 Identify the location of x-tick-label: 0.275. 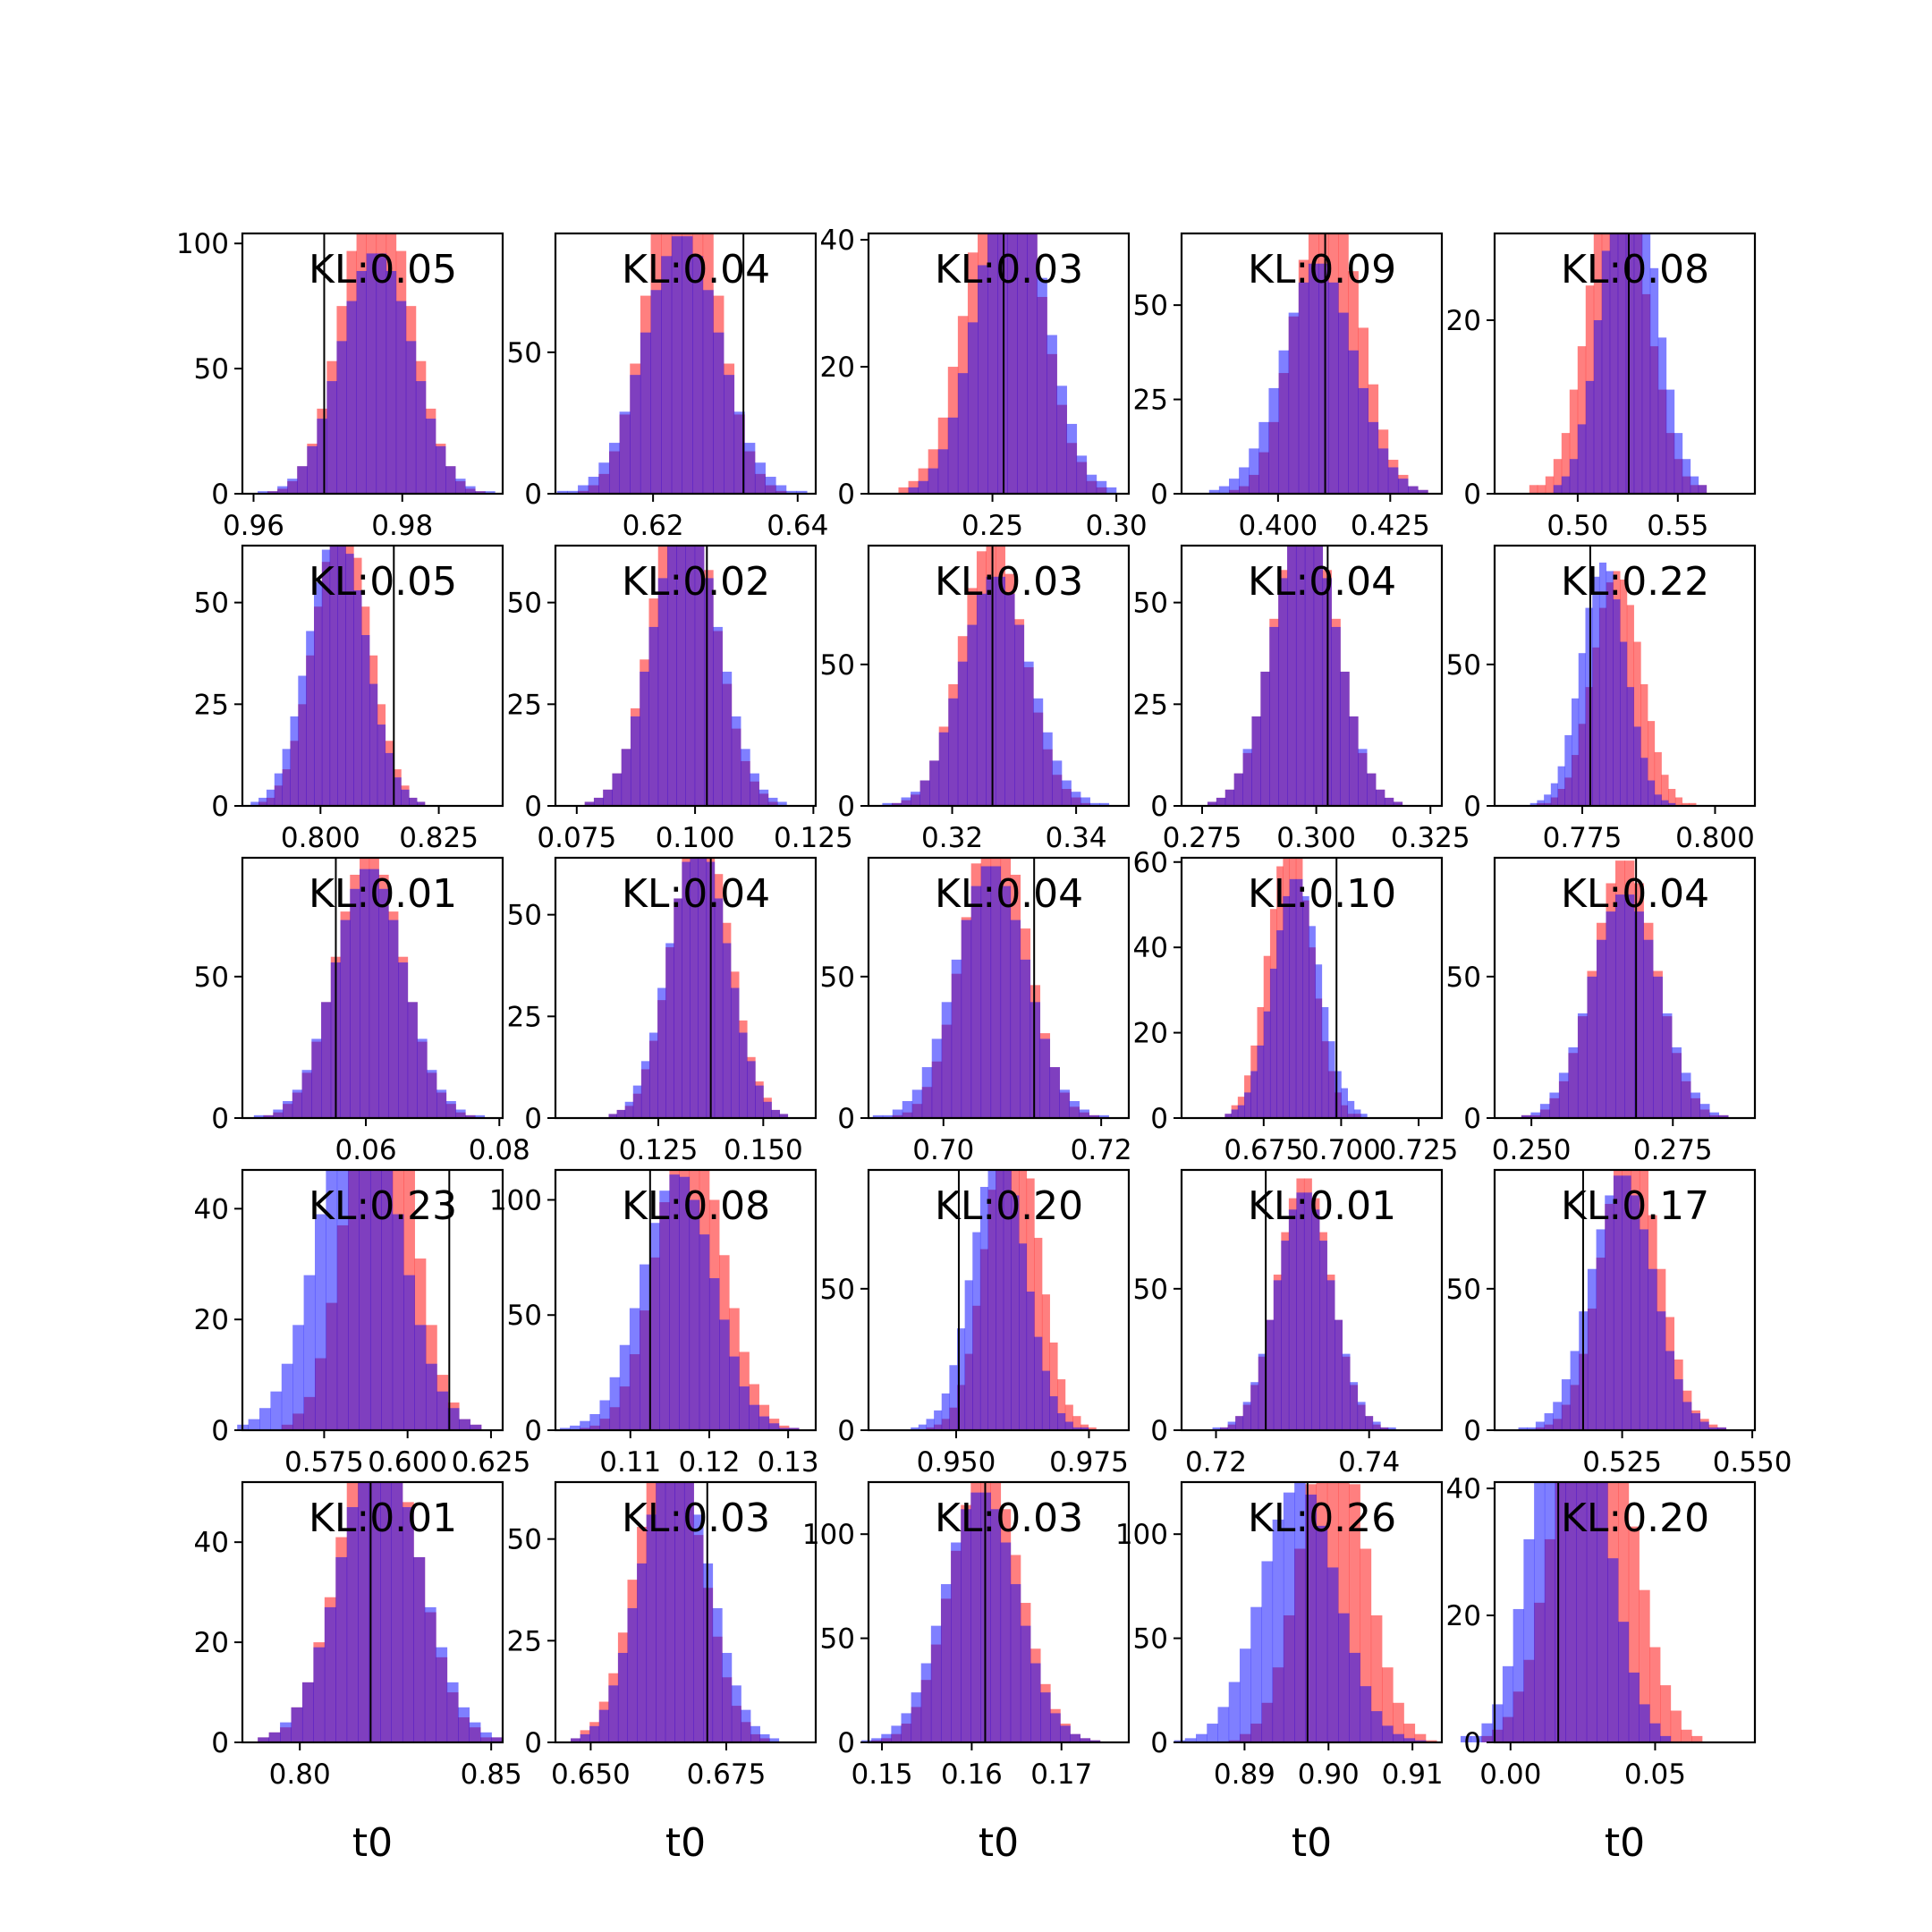
(1202, 838).